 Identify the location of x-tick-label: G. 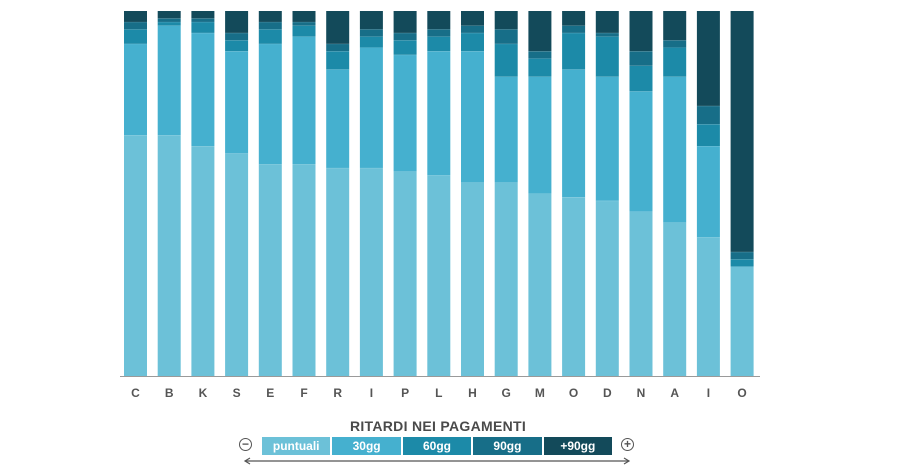
(506, 393).